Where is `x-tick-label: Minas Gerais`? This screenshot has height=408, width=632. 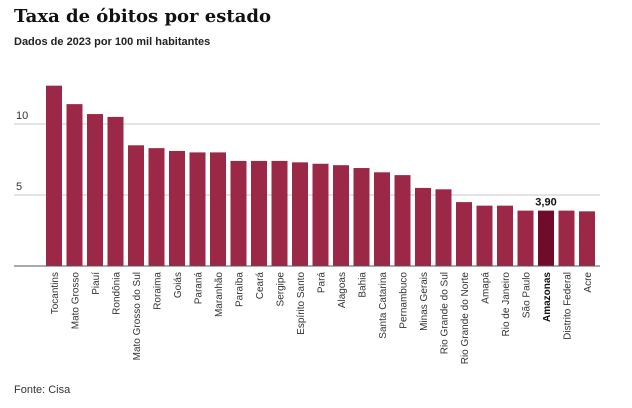
x-tick-label: Minas Gerais is located at coordinates (424, 301).